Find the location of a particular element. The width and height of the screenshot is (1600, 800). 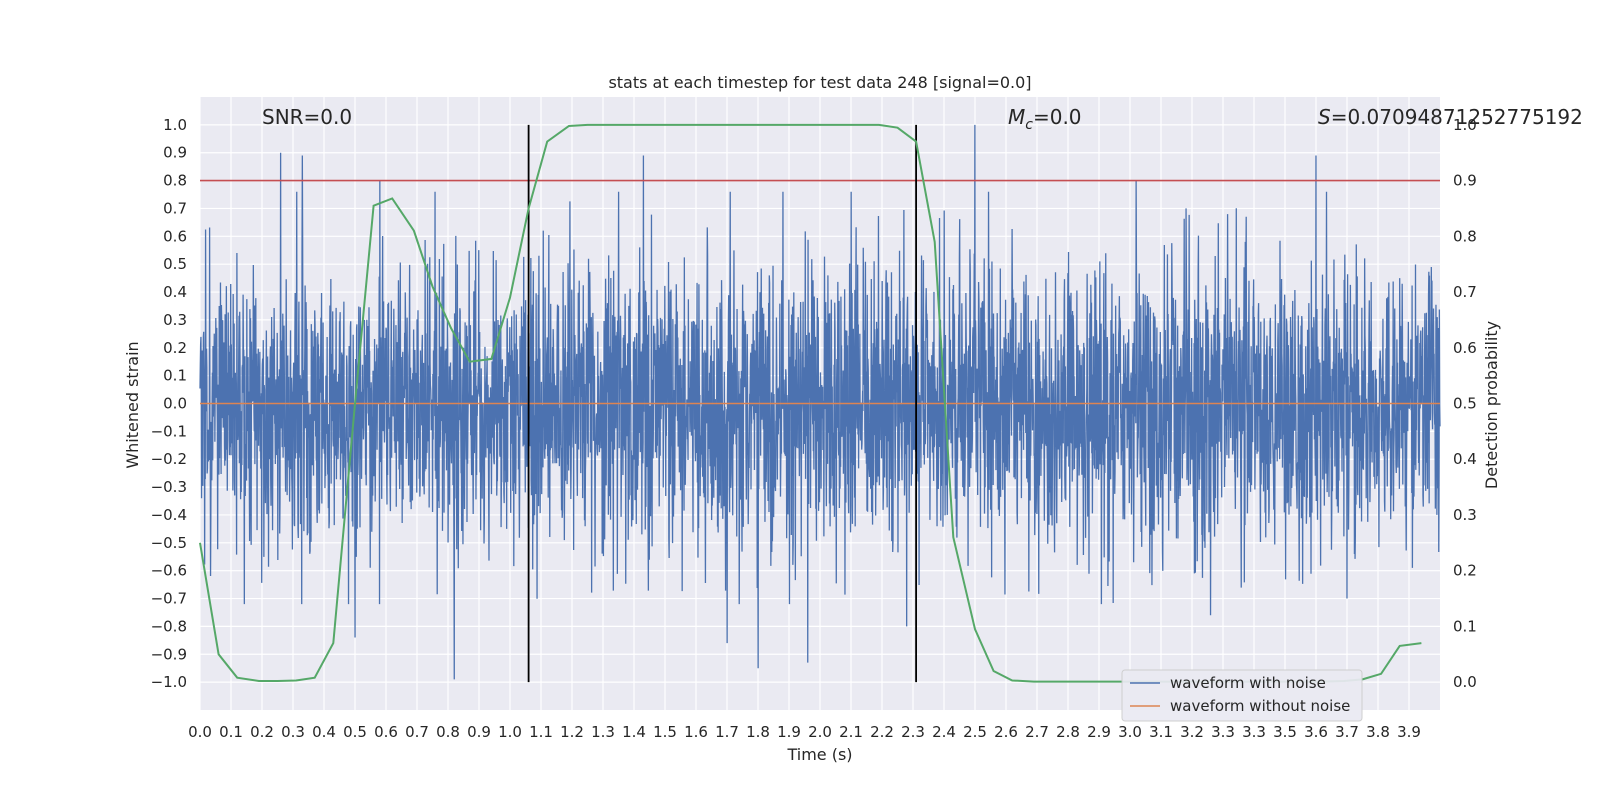

y2-tick-label: 0.3 is located at coordinates (1465, 515).